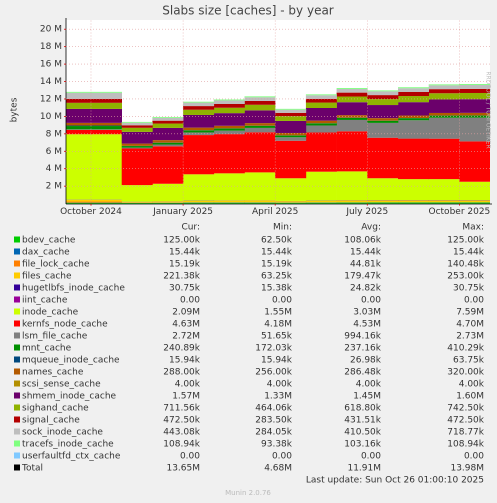  Describe the element at coordinates (395, 481) in the screenshot. I see `last-update: Last update: Sun Oct 26 01:00:10 2025` at that location.